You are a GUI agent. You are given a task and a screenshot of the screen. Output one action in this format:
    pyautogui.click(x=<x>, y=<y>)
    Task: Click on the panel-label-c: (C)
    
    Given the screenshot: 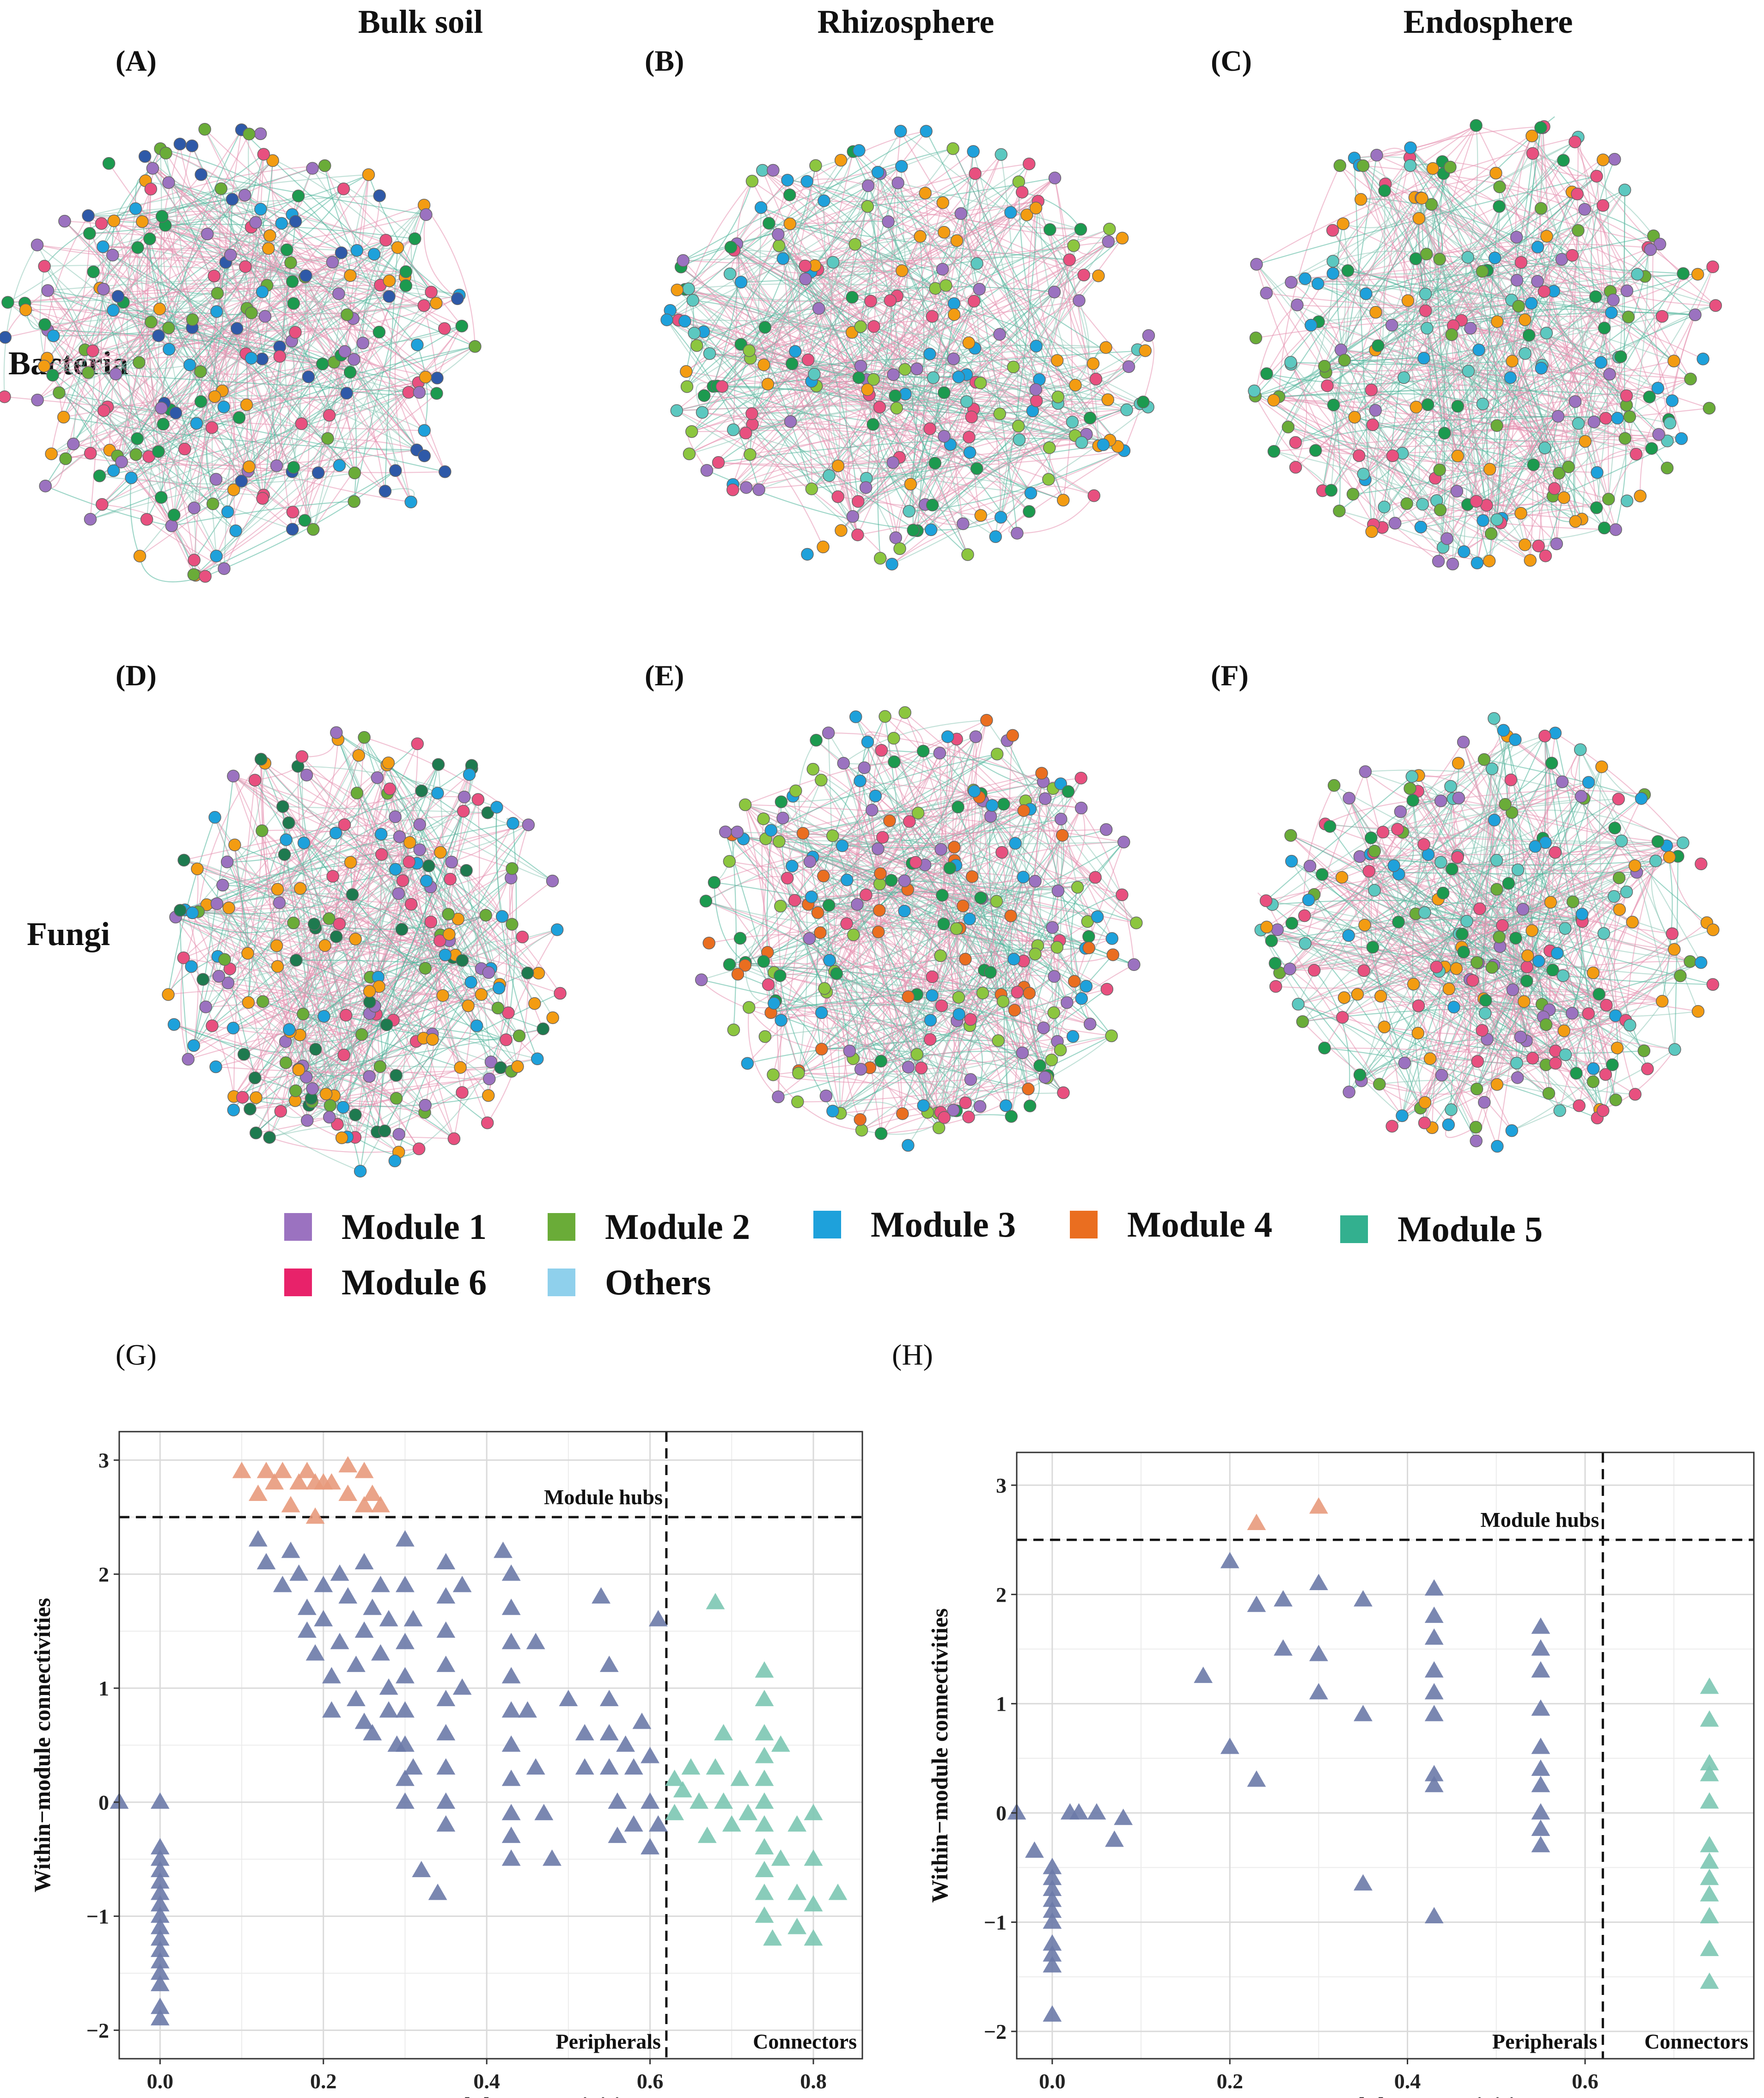 What is the action you would take?
    pyautogui.click(x=1231, y=60)
    